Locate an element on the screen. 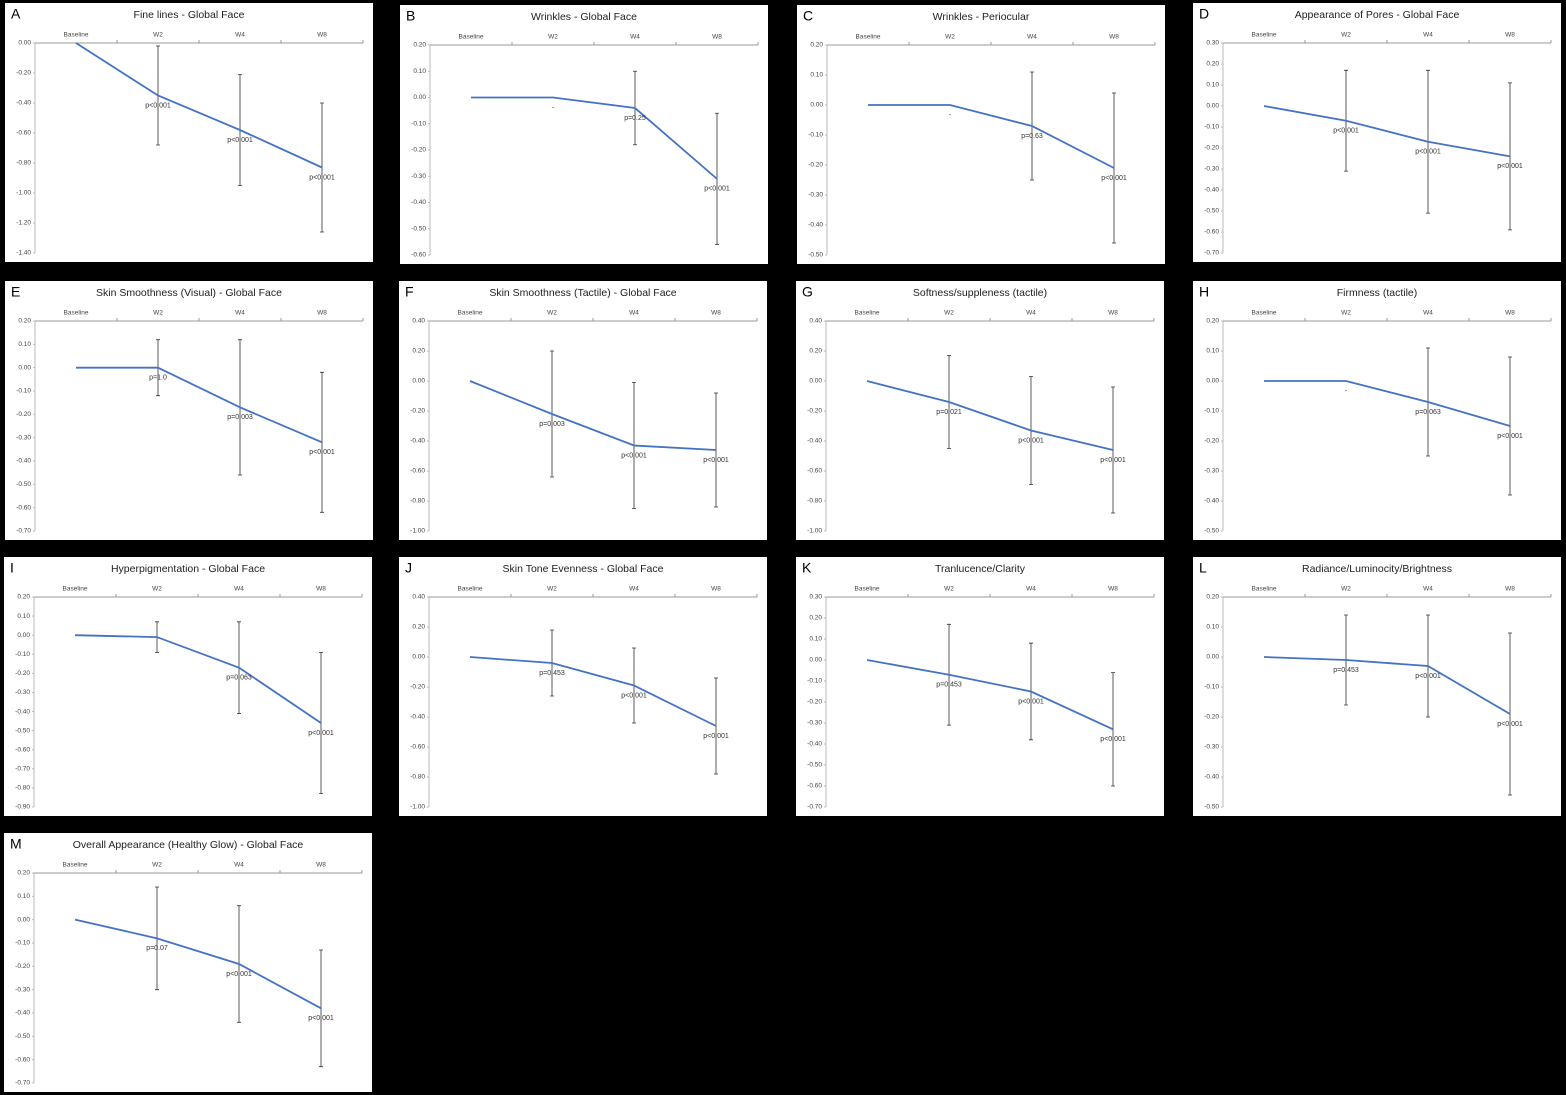  p-value-label: p=0.063 is located at coordinates (239, 677).